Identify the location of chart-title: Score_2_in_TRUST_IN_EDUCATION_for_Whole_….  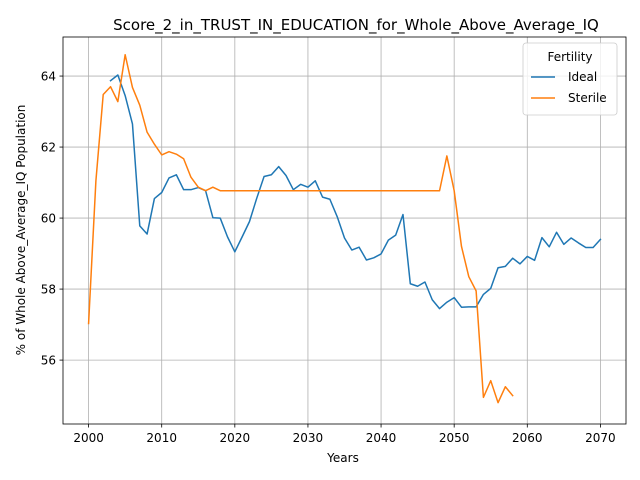
(356, 25).